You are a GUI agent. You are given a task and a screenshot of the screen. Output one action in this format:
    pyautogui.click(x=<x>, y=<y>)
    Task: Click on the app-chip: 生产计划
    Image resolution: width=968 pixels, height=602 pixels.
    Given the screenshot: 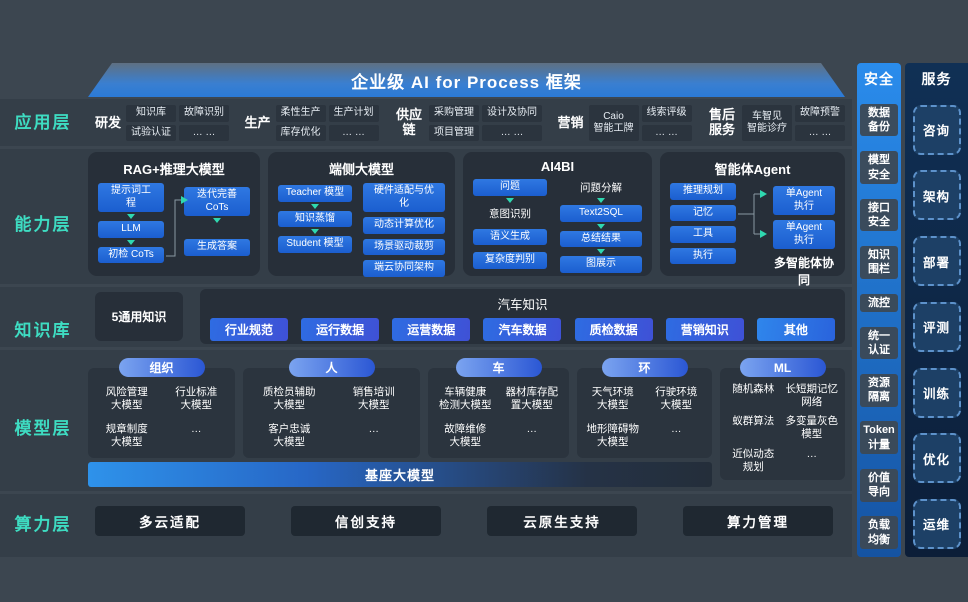 What is the action you would take?
    pyautogui.click(x=353, y=113)
    